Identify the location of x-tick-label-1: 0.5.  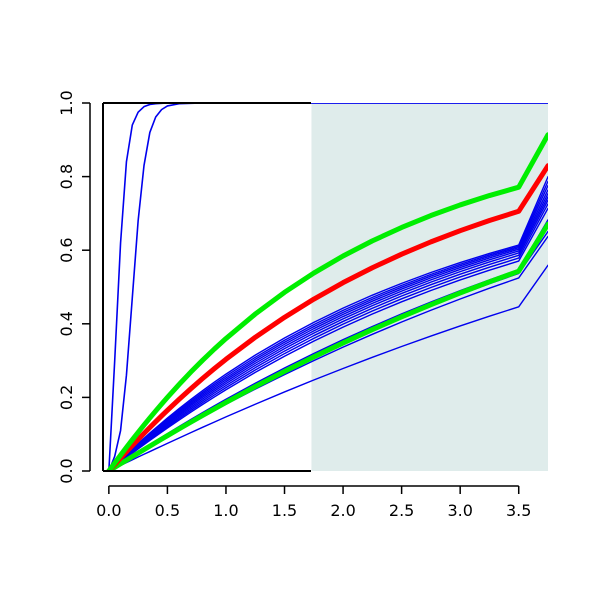
(167, 510).